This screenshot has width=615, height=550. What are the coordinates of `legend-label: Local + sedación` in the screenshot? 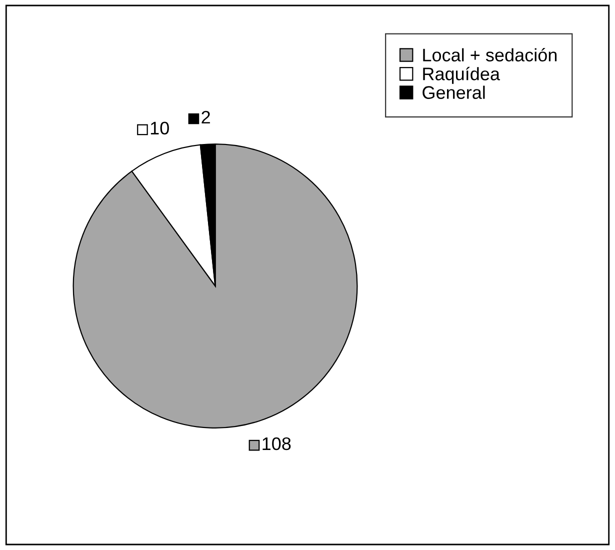 It's located at (490, 55).